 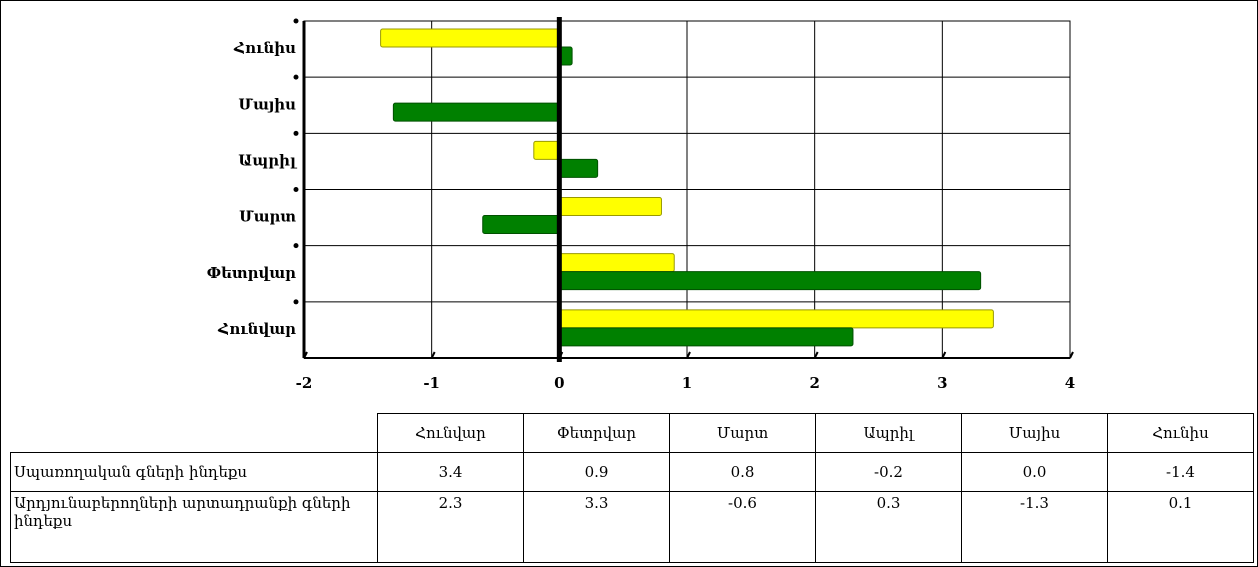 I want to click on table-cell: 0.0, so click(x=1034, y=472).